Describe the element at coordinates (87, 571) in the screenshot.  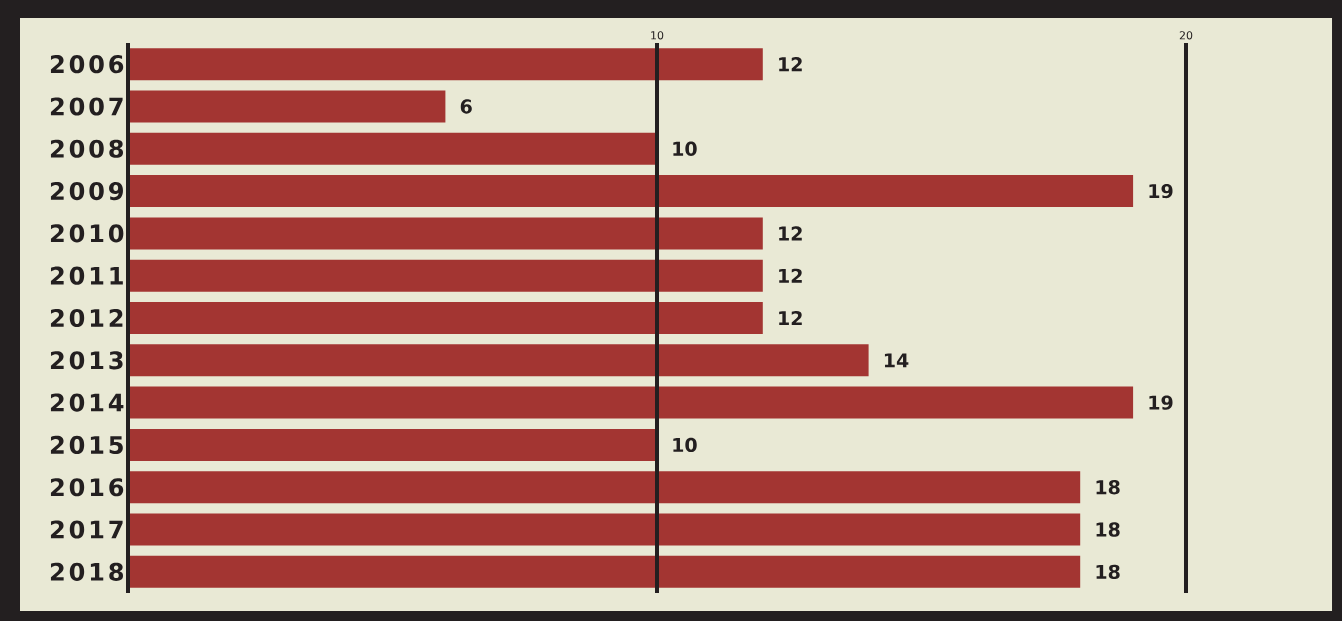
I see `y-tick-label: 2018` at that location.